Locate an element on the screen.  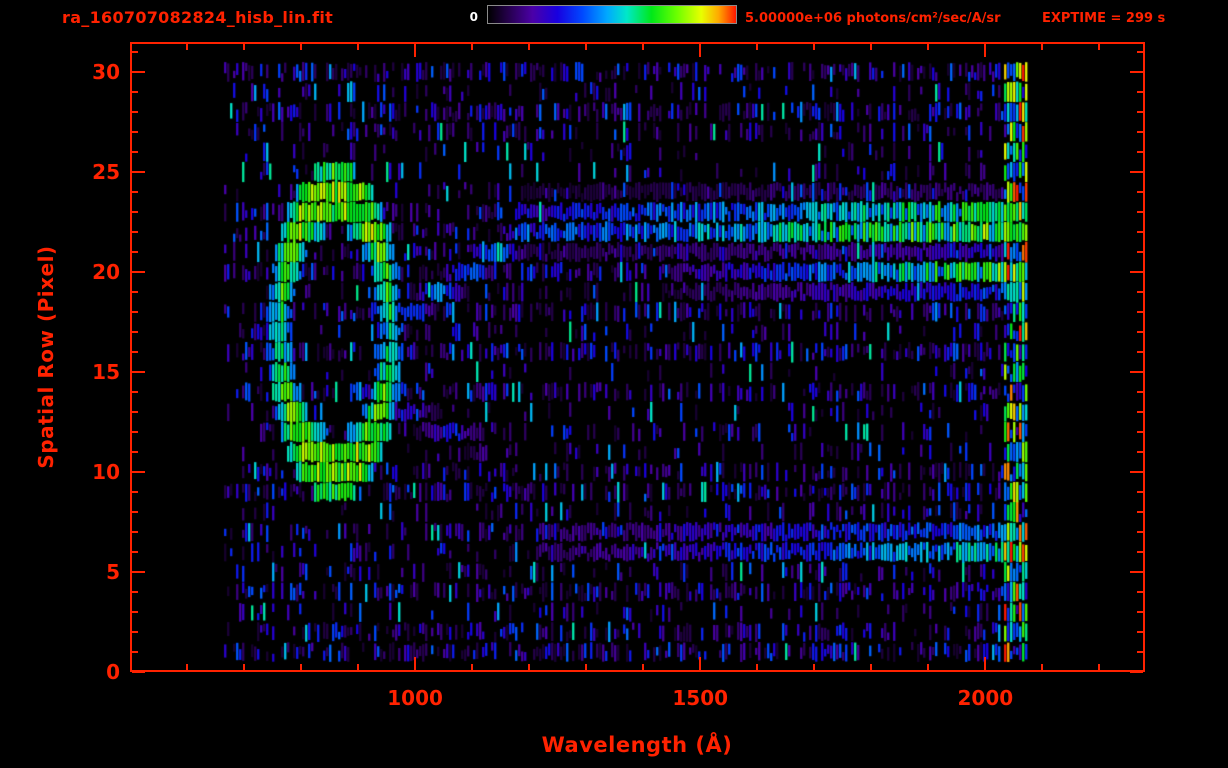
y-tick-label: 5 is located at coordinates (113, 572).